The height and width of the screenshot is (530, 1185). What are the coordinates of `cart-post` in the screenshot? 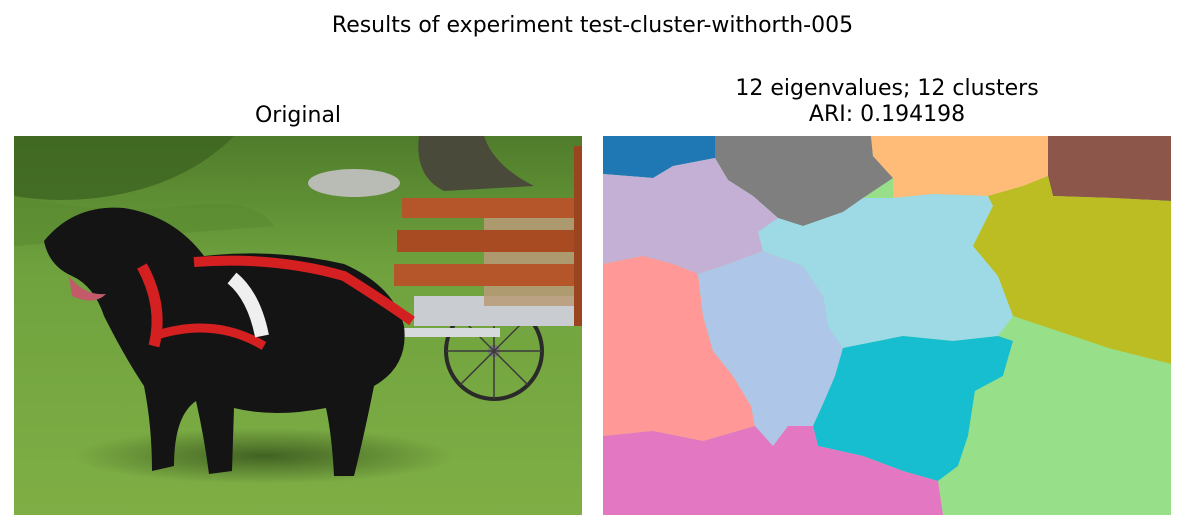 It's located at (578, 236).